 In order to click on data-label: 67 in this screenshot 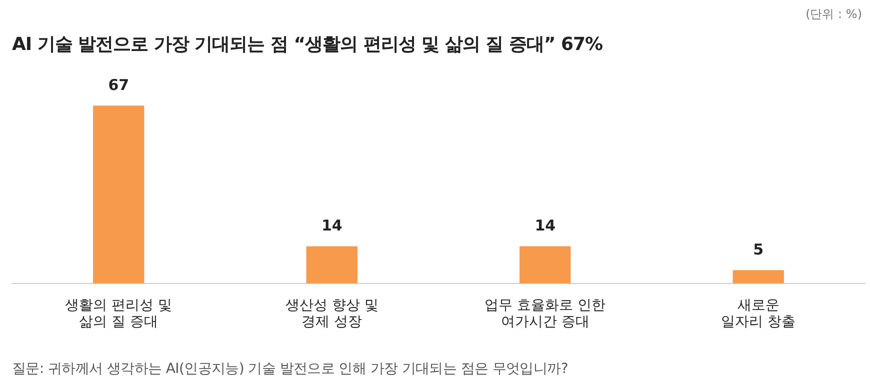, I will do `click(119, 85)`.